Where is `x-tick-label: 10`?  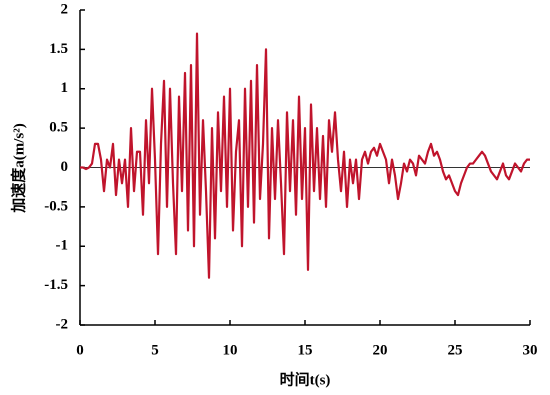 x-tick-label: 10 is located at coordinates (230, 350).